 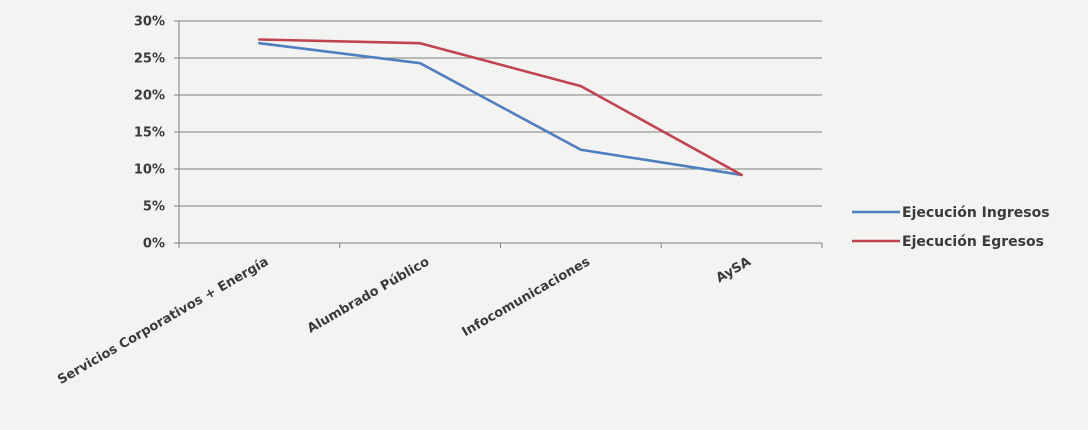 I want to click on x-tick-label: Infocomunicaciones, so click(x=526, y=297).